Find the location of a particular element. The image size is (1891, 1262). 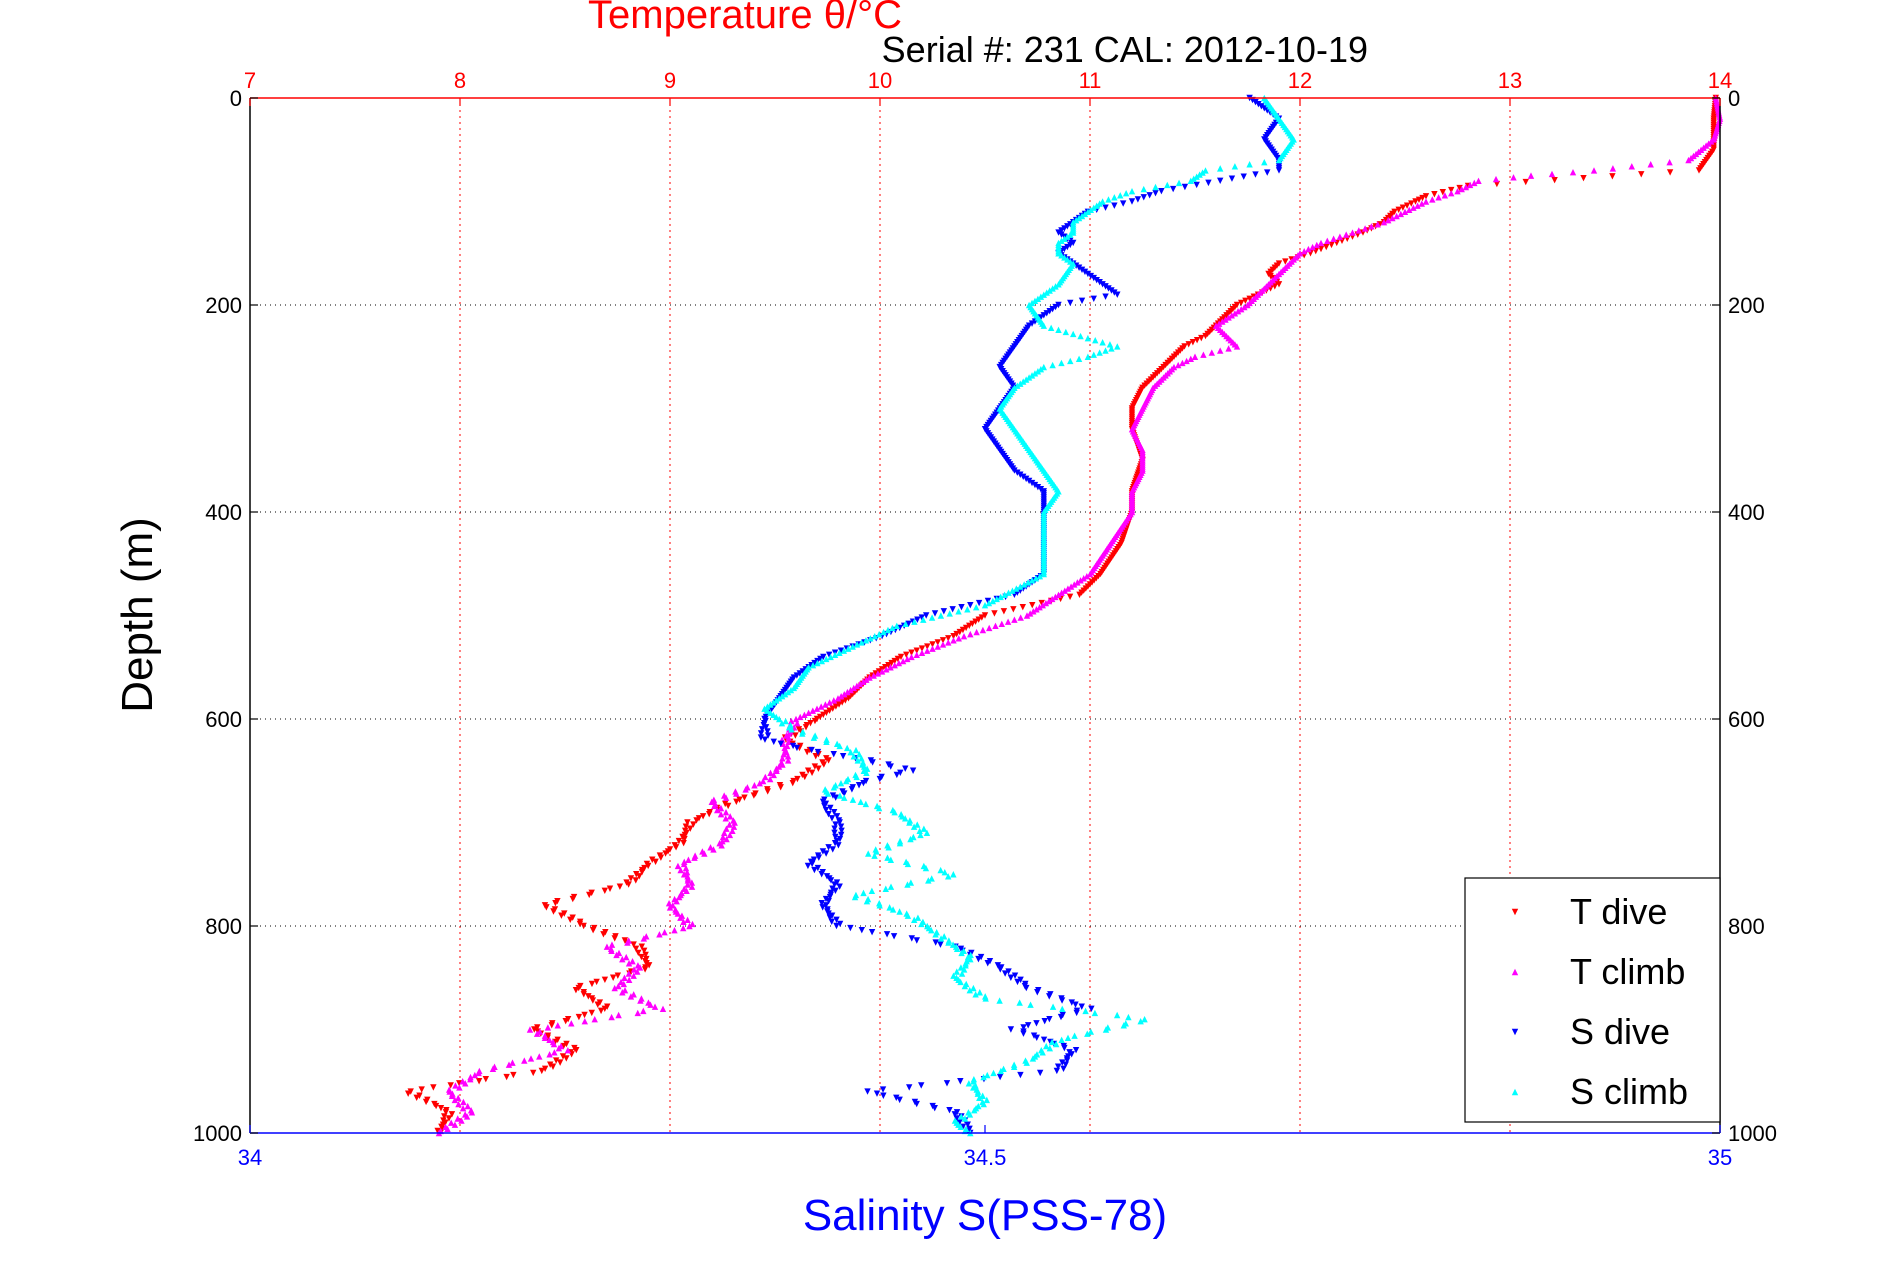

legend-box is located at coordinates (1592, 1000).